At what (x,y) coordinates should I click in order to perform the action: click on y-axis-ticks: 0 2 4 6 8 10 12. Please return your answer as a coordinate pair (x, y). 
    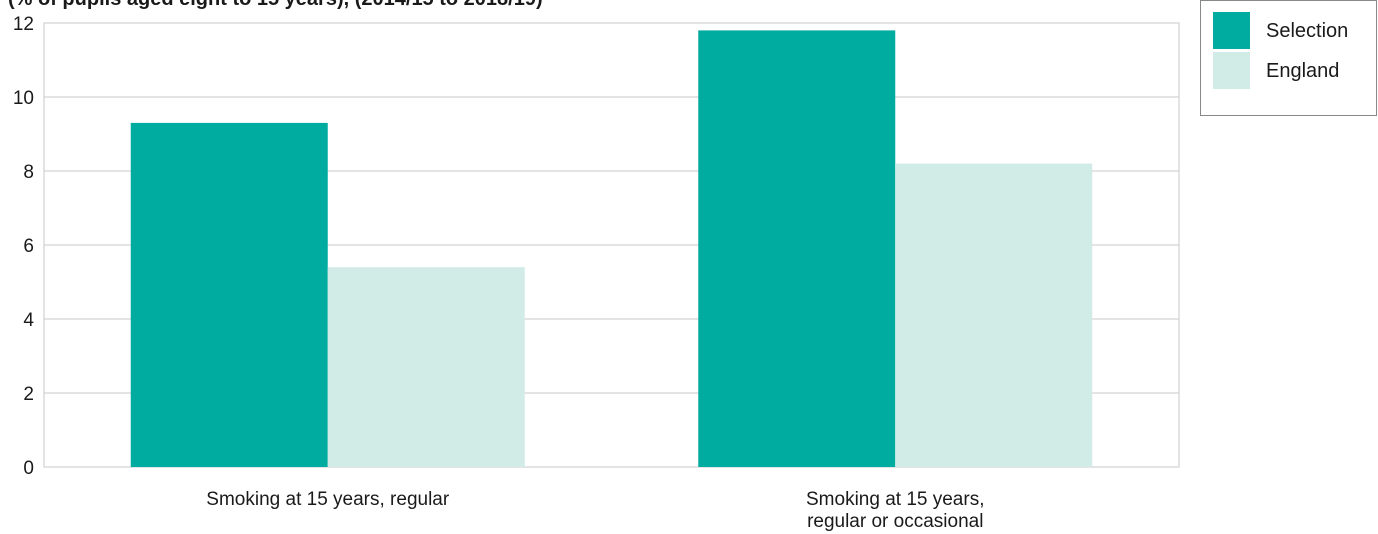
    Looking at the image, I should click on (24, 246).